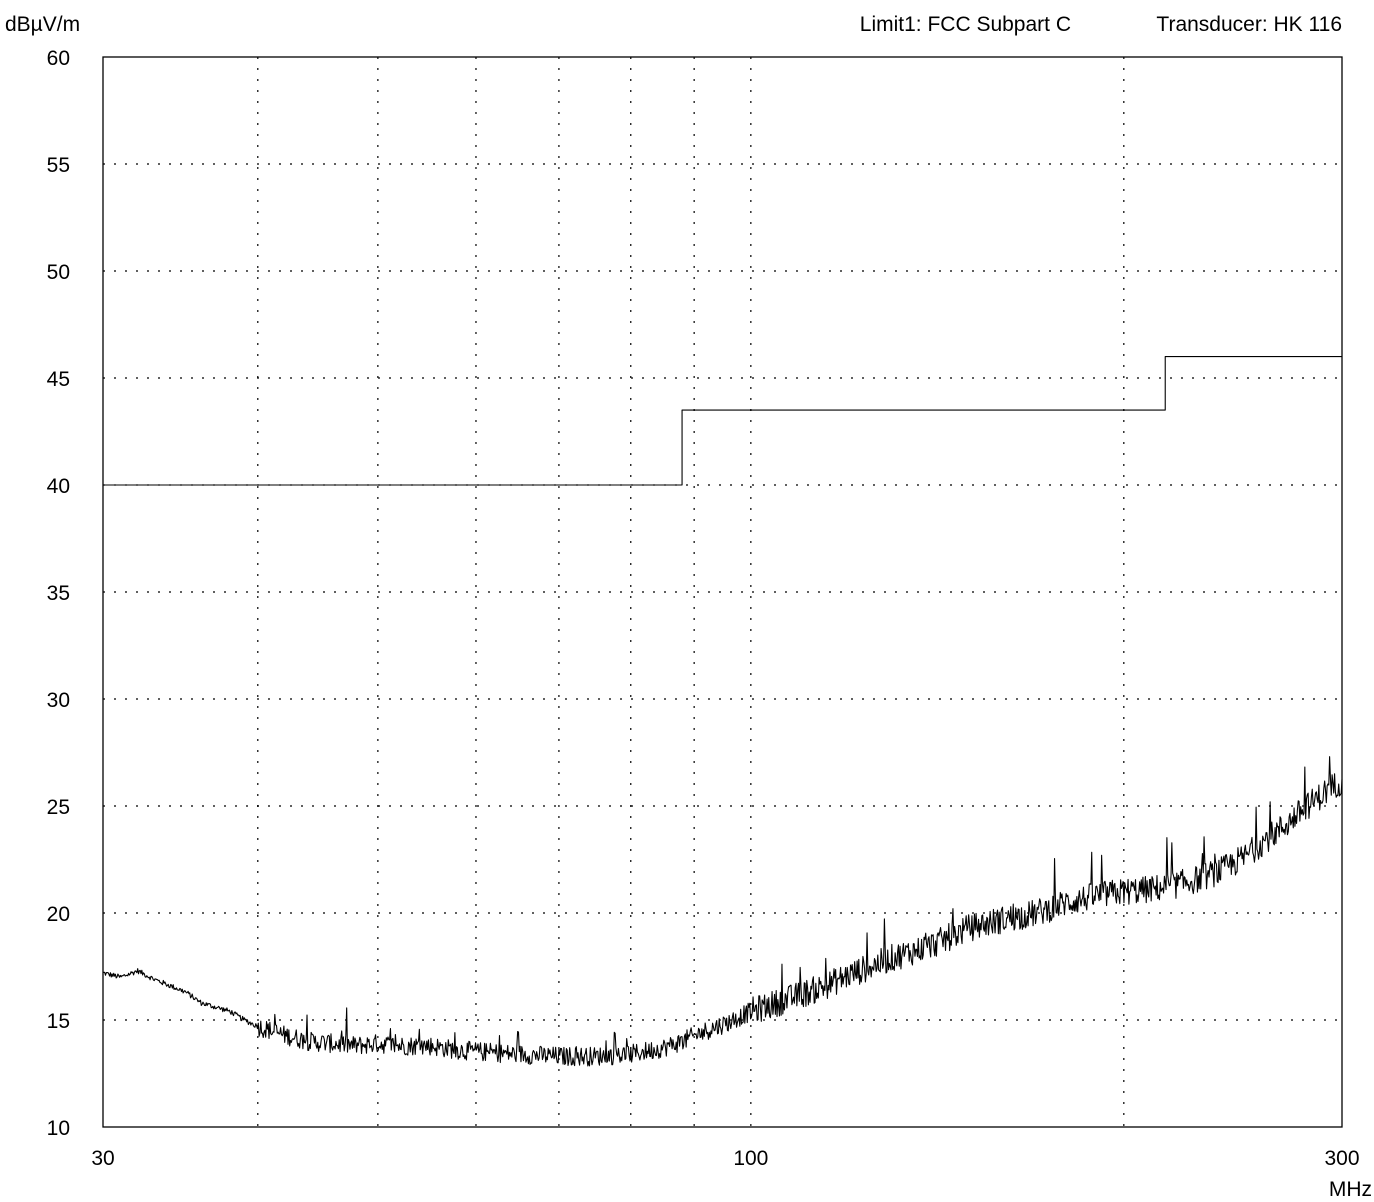  I want to click on limit-line, so click(722, 421).